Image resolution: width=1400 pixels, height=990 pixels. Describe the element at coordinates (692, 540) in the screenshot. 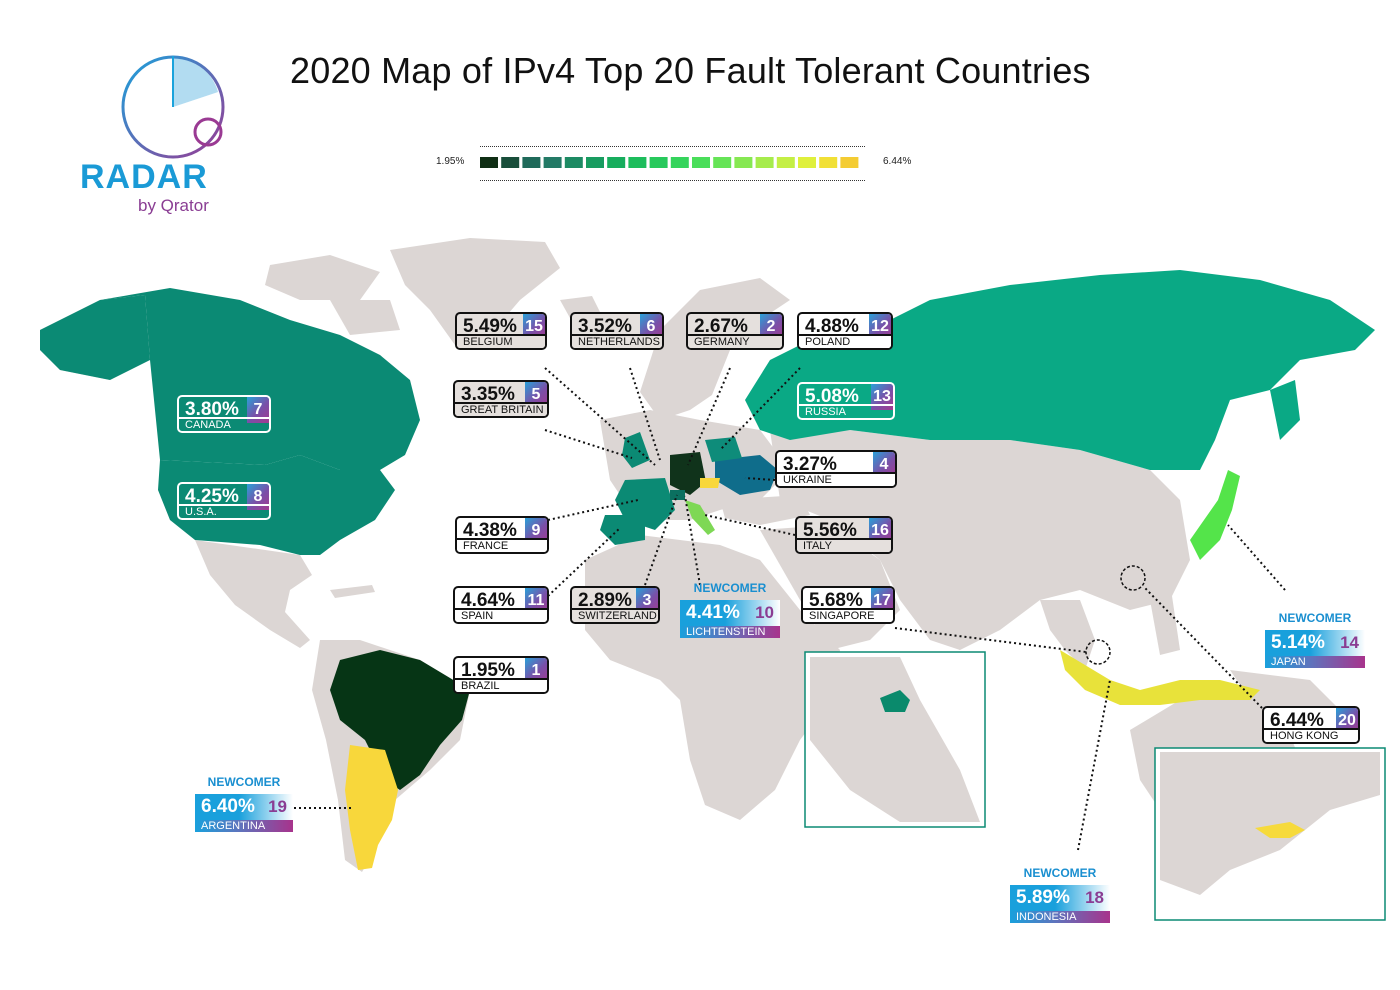

I see `lichtenstein-connector-line` at that location.